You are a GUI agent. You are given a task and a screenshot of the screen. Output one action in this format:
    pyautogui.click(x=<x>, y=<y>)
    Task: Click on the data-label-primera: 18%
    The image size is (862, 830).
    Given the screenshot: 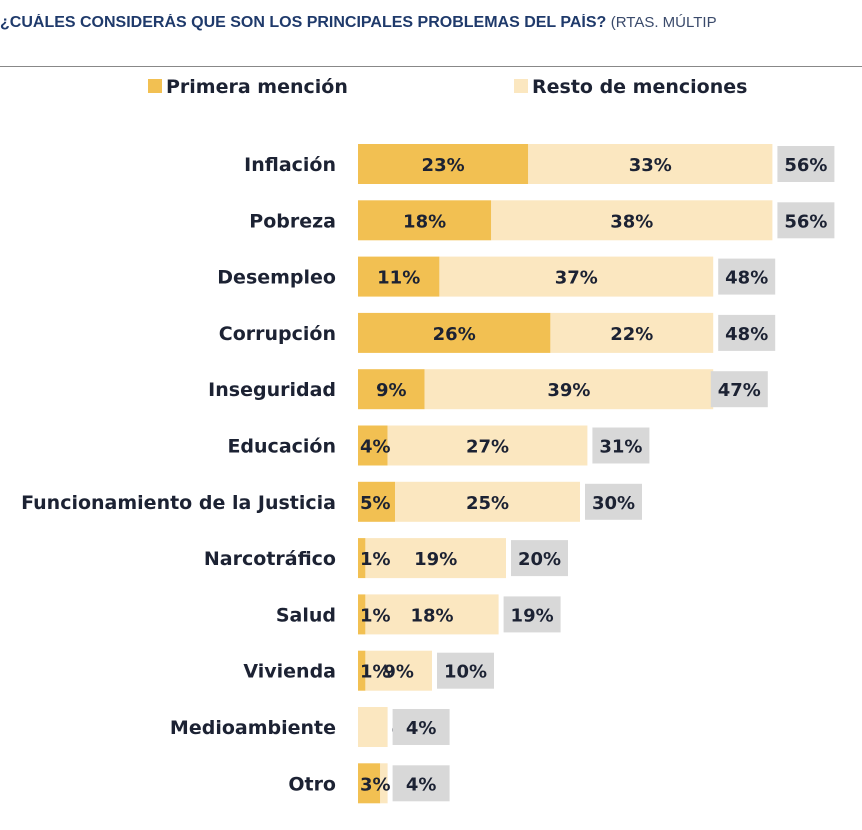 What is the action you would take?
    pyautogui.click(x=424, y=221)
    